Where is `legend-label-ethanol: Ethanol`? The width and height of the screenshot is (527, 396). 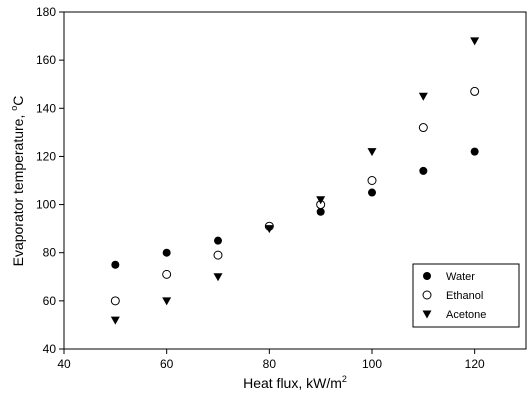
legend-label-ethanol: Ethanol is located at coordinates (464, 296).